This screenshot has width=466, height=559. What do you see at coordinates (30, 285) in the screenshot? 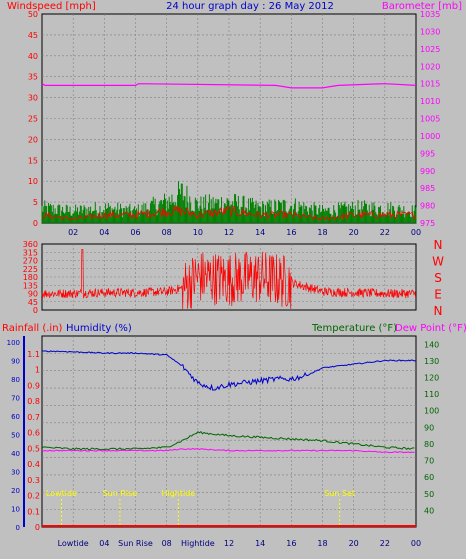
I see `direction-tick: 135` at bounding box center [30, 285].